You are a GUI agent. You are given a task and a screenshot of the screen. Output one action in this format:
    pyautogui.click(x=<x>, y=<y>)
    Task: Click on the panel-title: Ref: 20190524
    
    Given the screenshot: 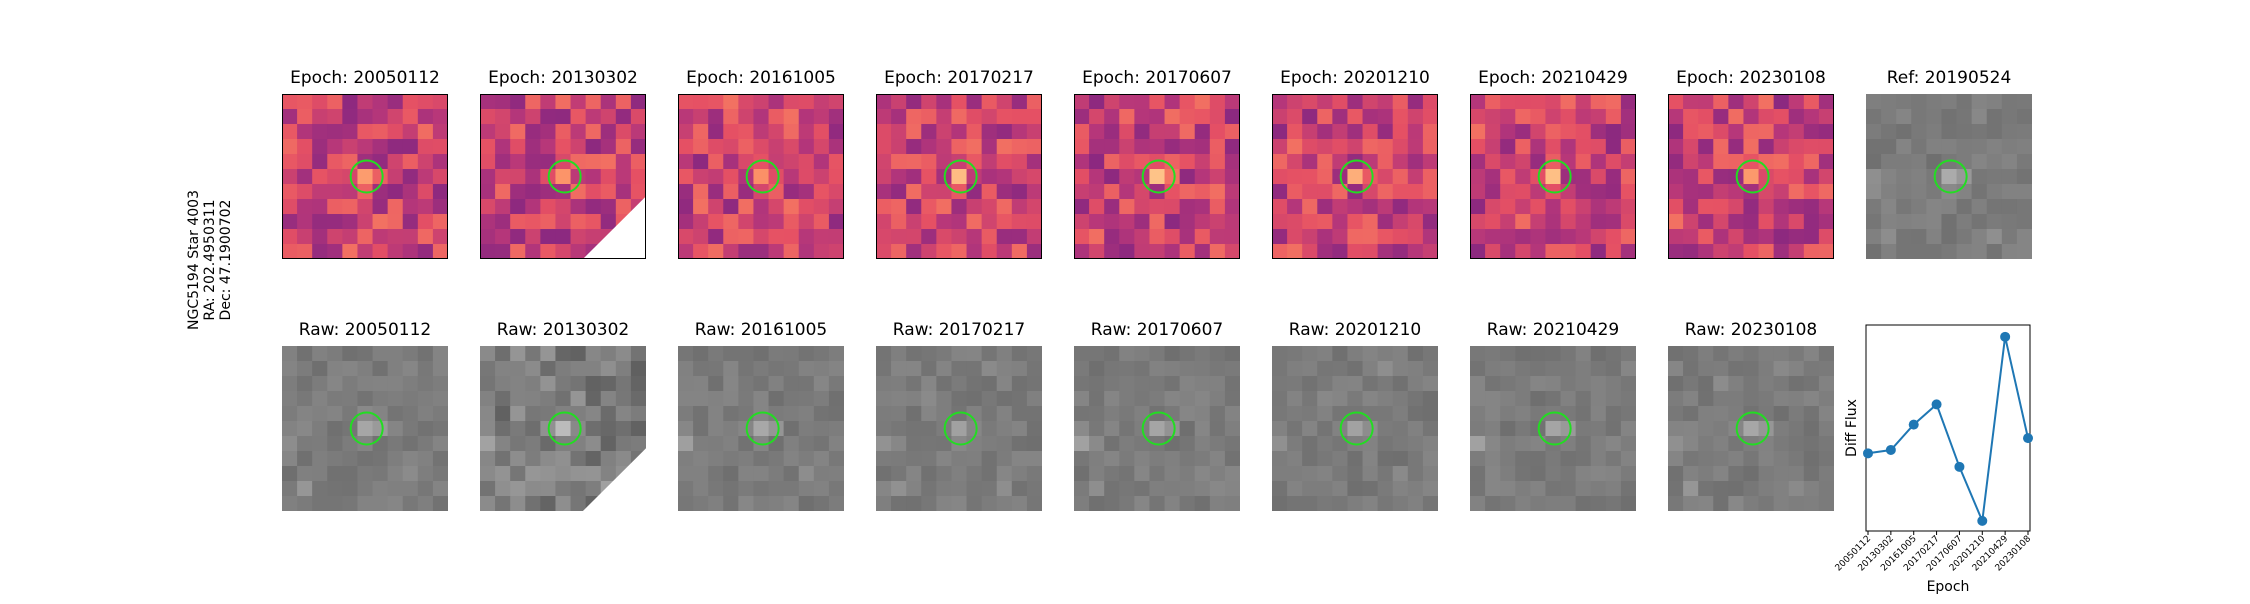 What is the action you would take?
    pyautogui.click(x=1949, y=78)
    